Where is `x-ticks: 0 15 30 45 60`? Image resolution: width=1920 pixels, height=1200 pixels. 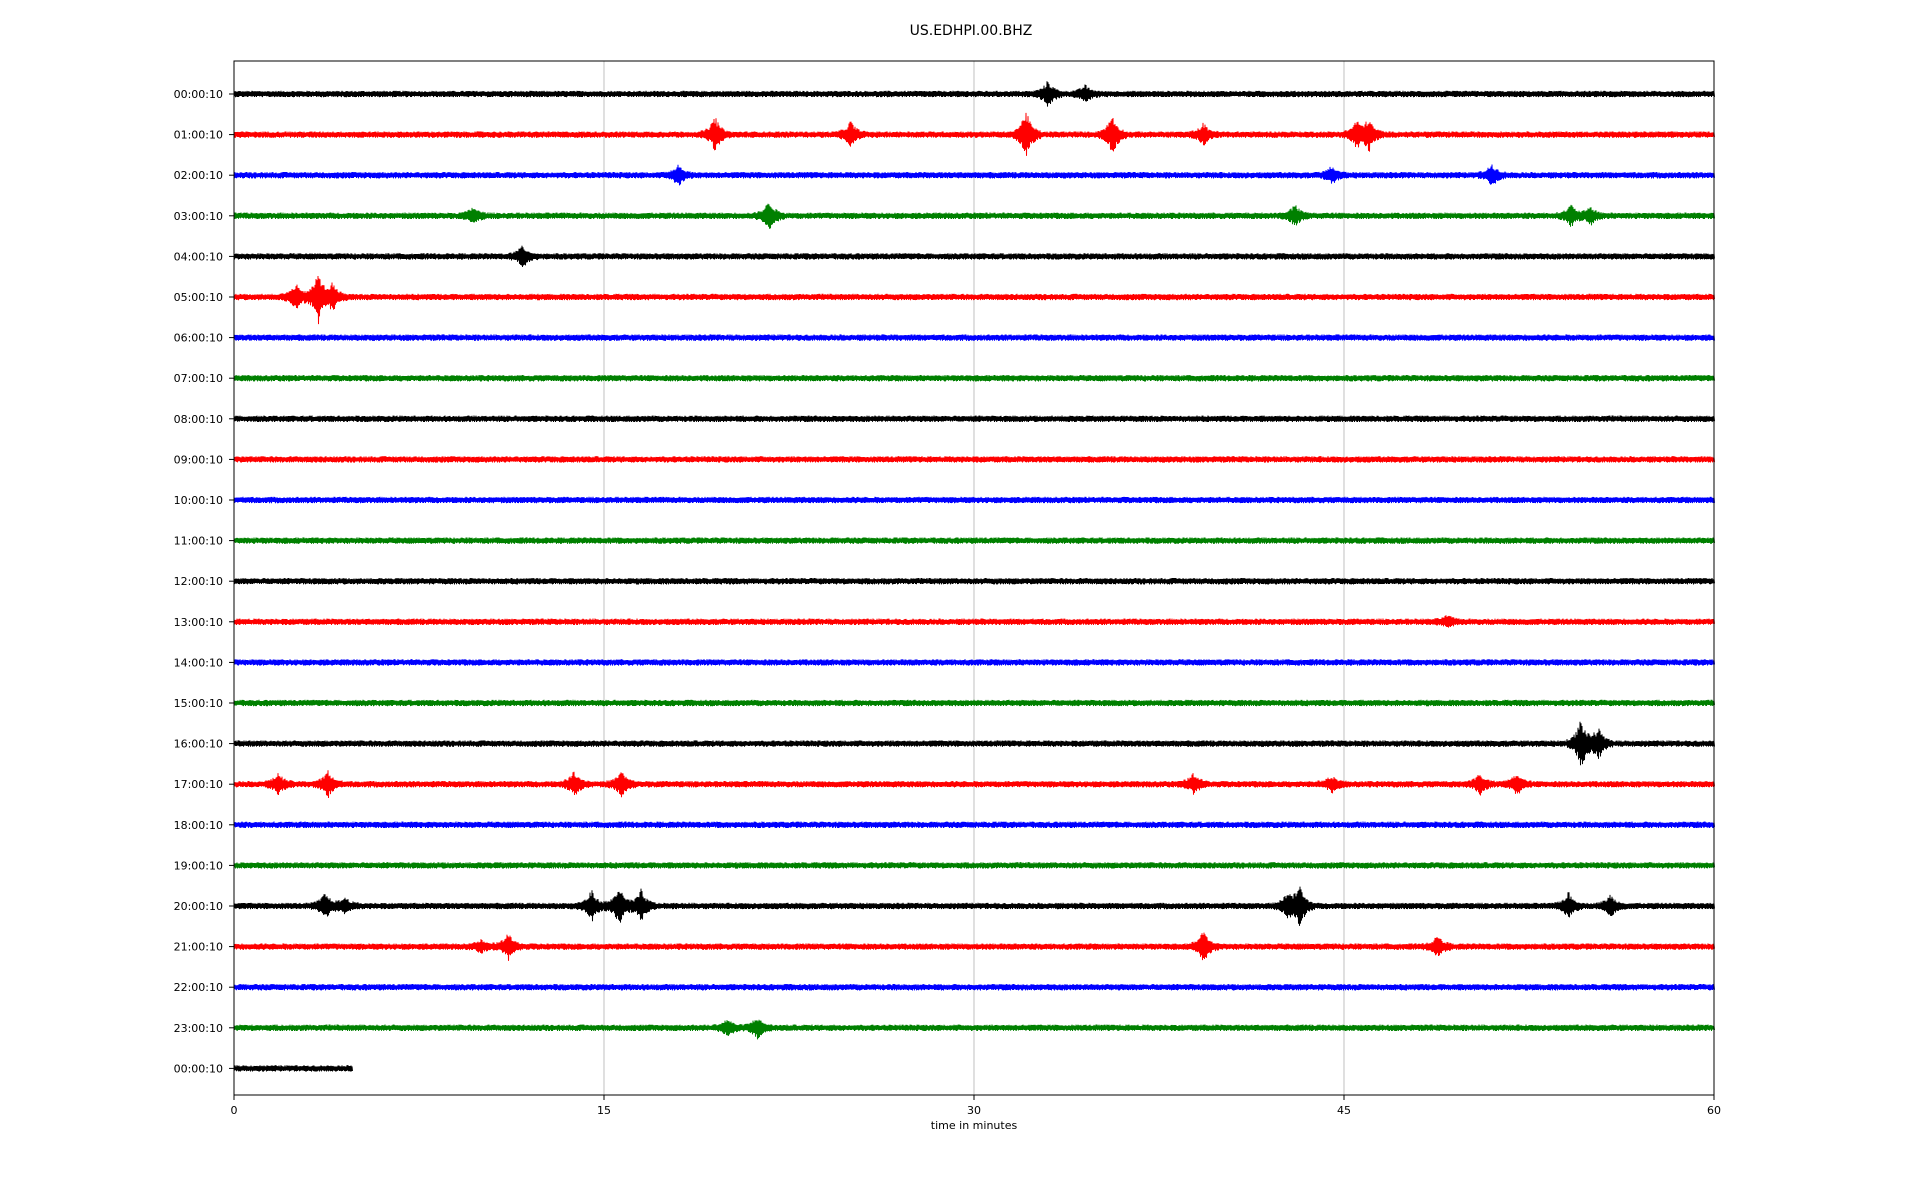
x-ticks: 0 15 30 45 60 is located at coordinates (976, 1106).